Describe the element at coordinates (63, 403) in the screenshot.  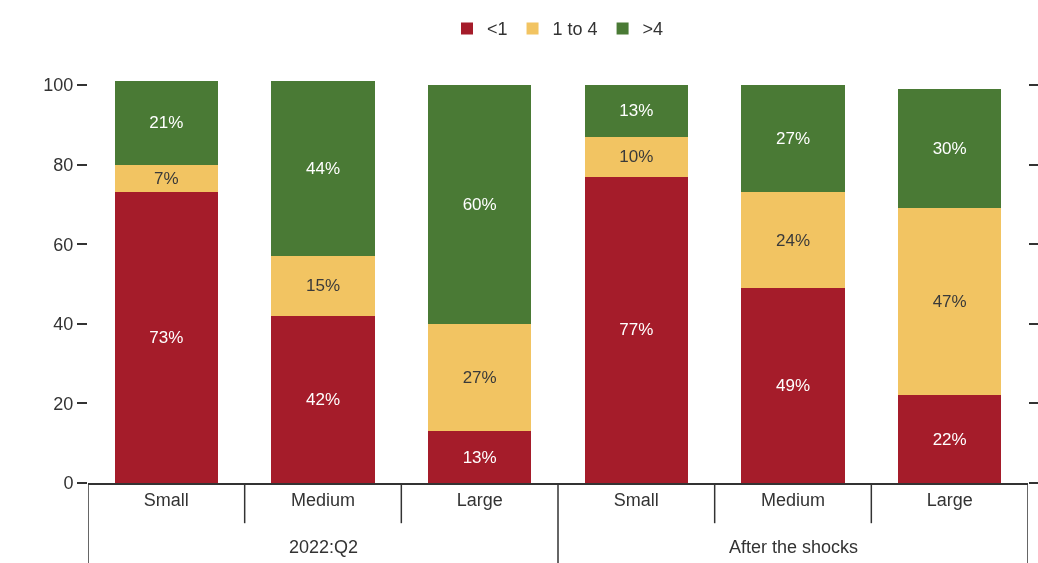
I see `y-tick-label: 20` at that location.